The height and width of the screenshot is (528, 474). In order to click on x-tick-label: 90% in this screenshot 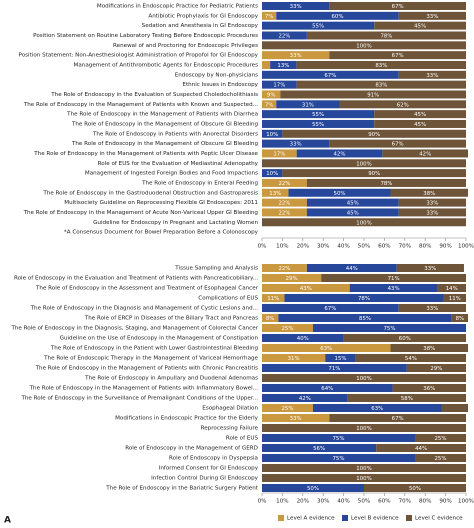, I will do `click(445, 502)`.